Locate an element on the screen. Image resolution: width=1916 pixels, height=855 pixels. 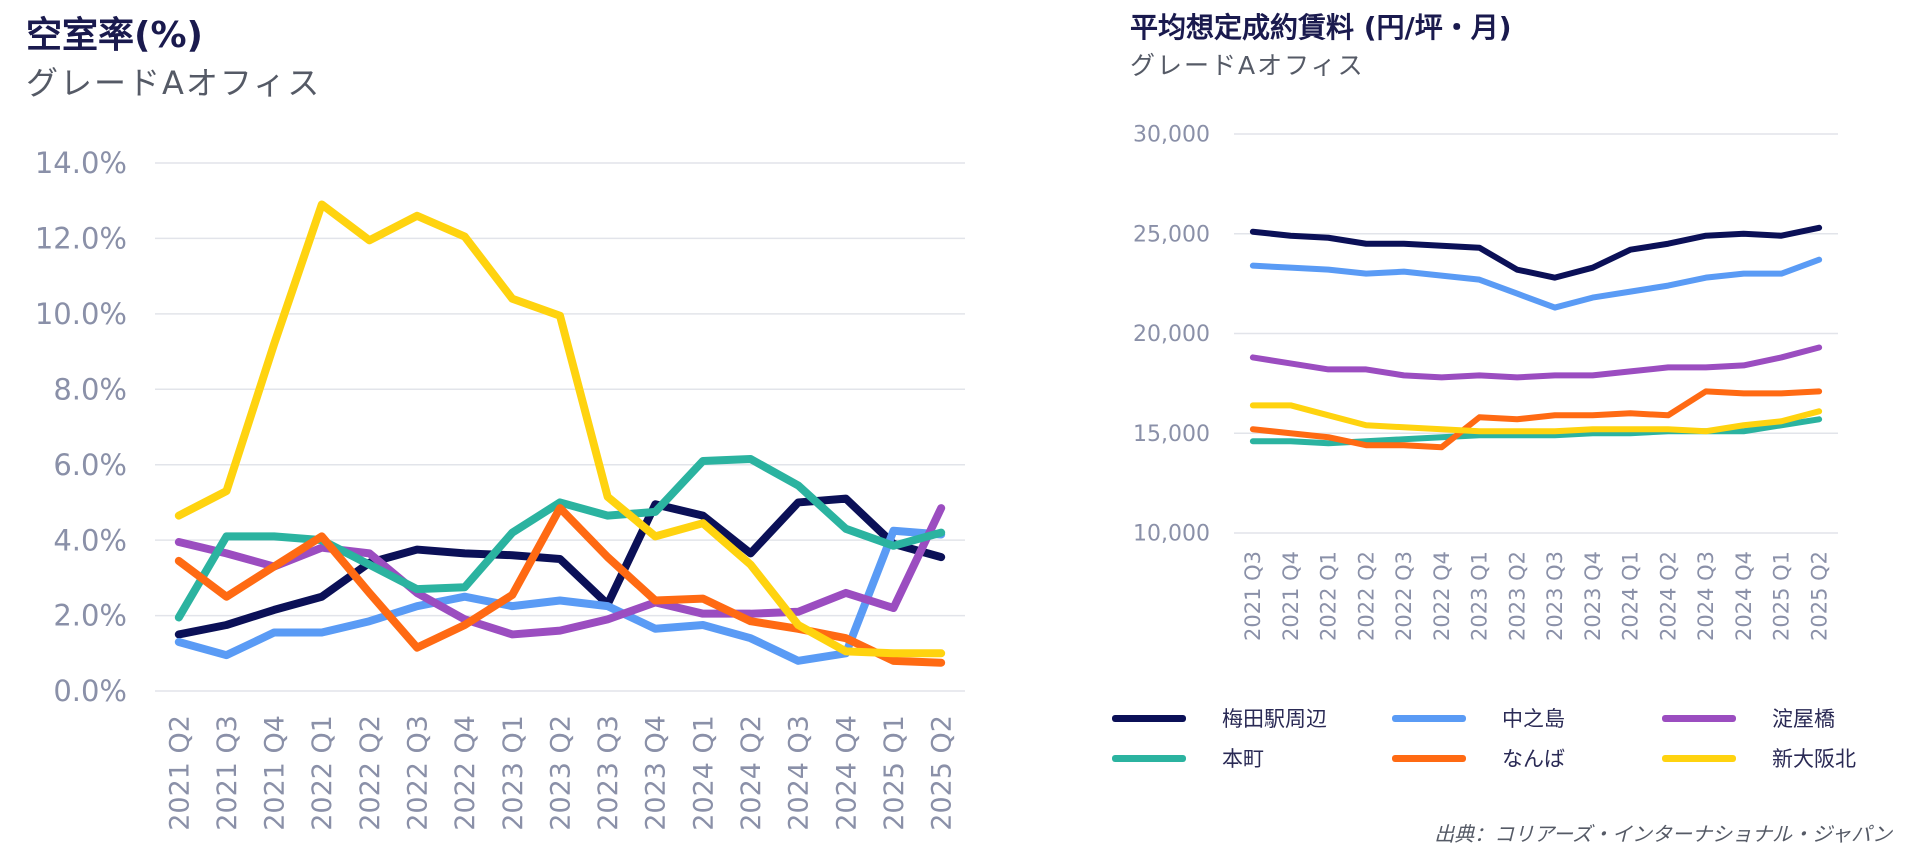
rent-chart-title: 平均想定成約賃料 (円/坪・月) is located at coordinates (1321, 27).